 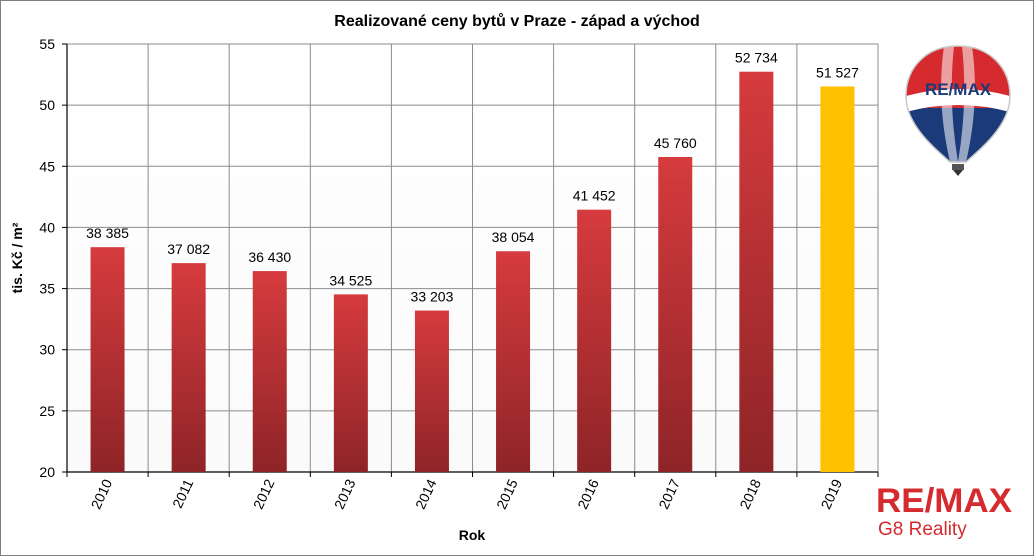 What do you see at coordinates (107, 233) in the screenshot?
I see `data-label-2010: 38 385` at bounding box center [107, 233].